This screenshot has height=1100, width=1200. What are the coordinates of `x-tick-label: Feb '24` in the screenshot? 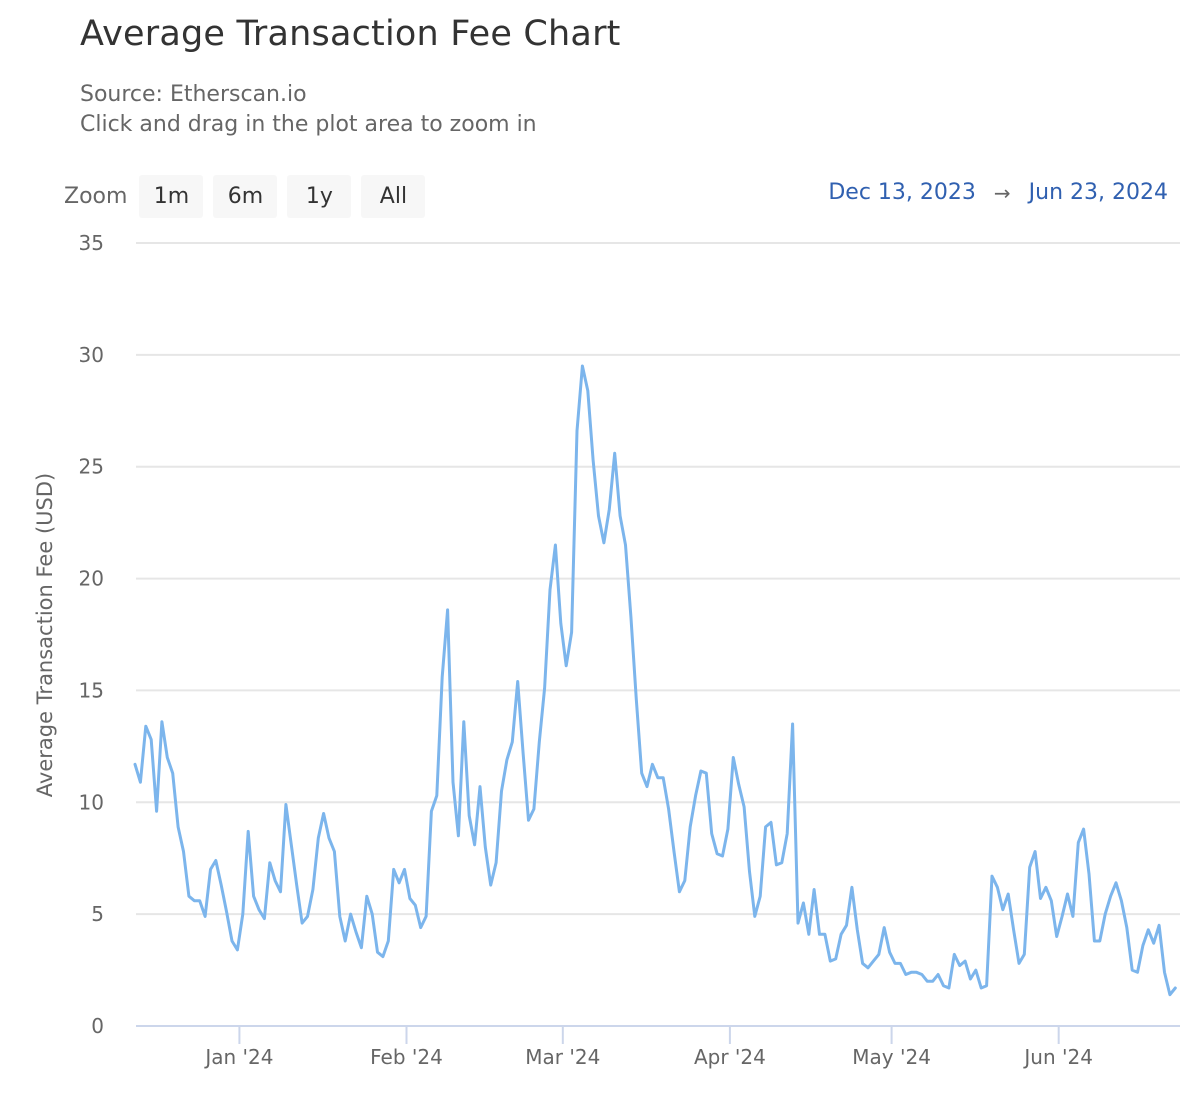 It's located at (406, 1057).